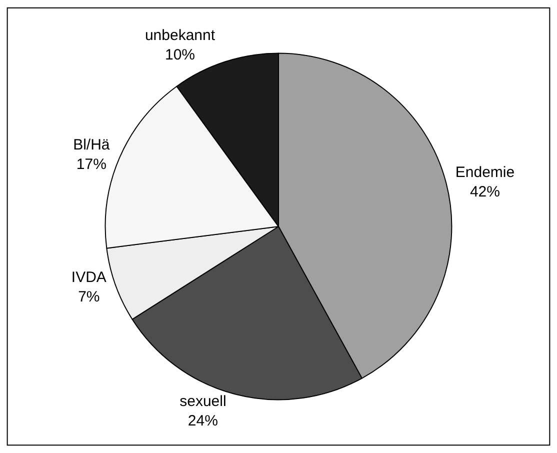  Describe the element at coordinates (89, 297) in the screenshot. I see `data-label: 7%` at that location.